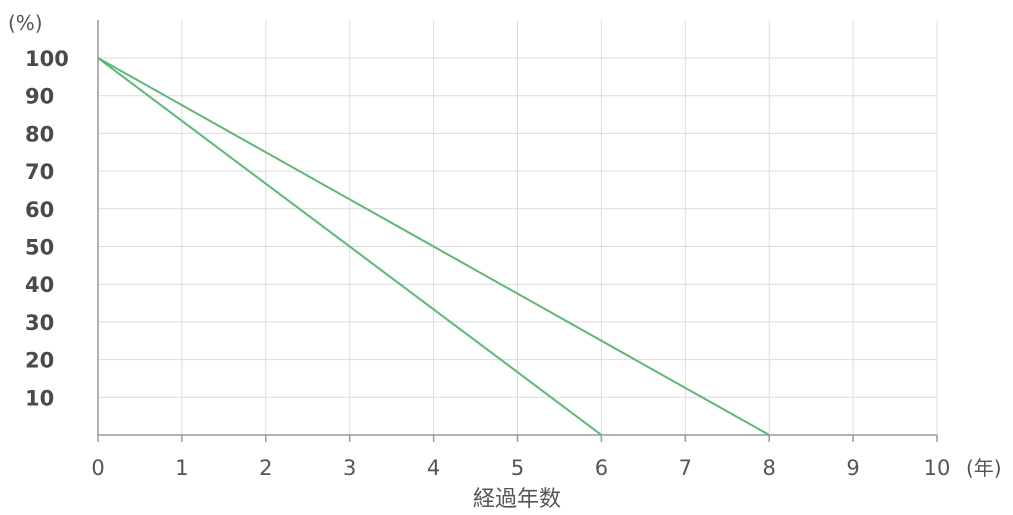 Image resolution: width=1013 pixels, height=515 pixels. What do you see at coordinates (39, 210) in the screenshot?
I see `y-tick-label-60: 60` at bounding box center [39, 210].